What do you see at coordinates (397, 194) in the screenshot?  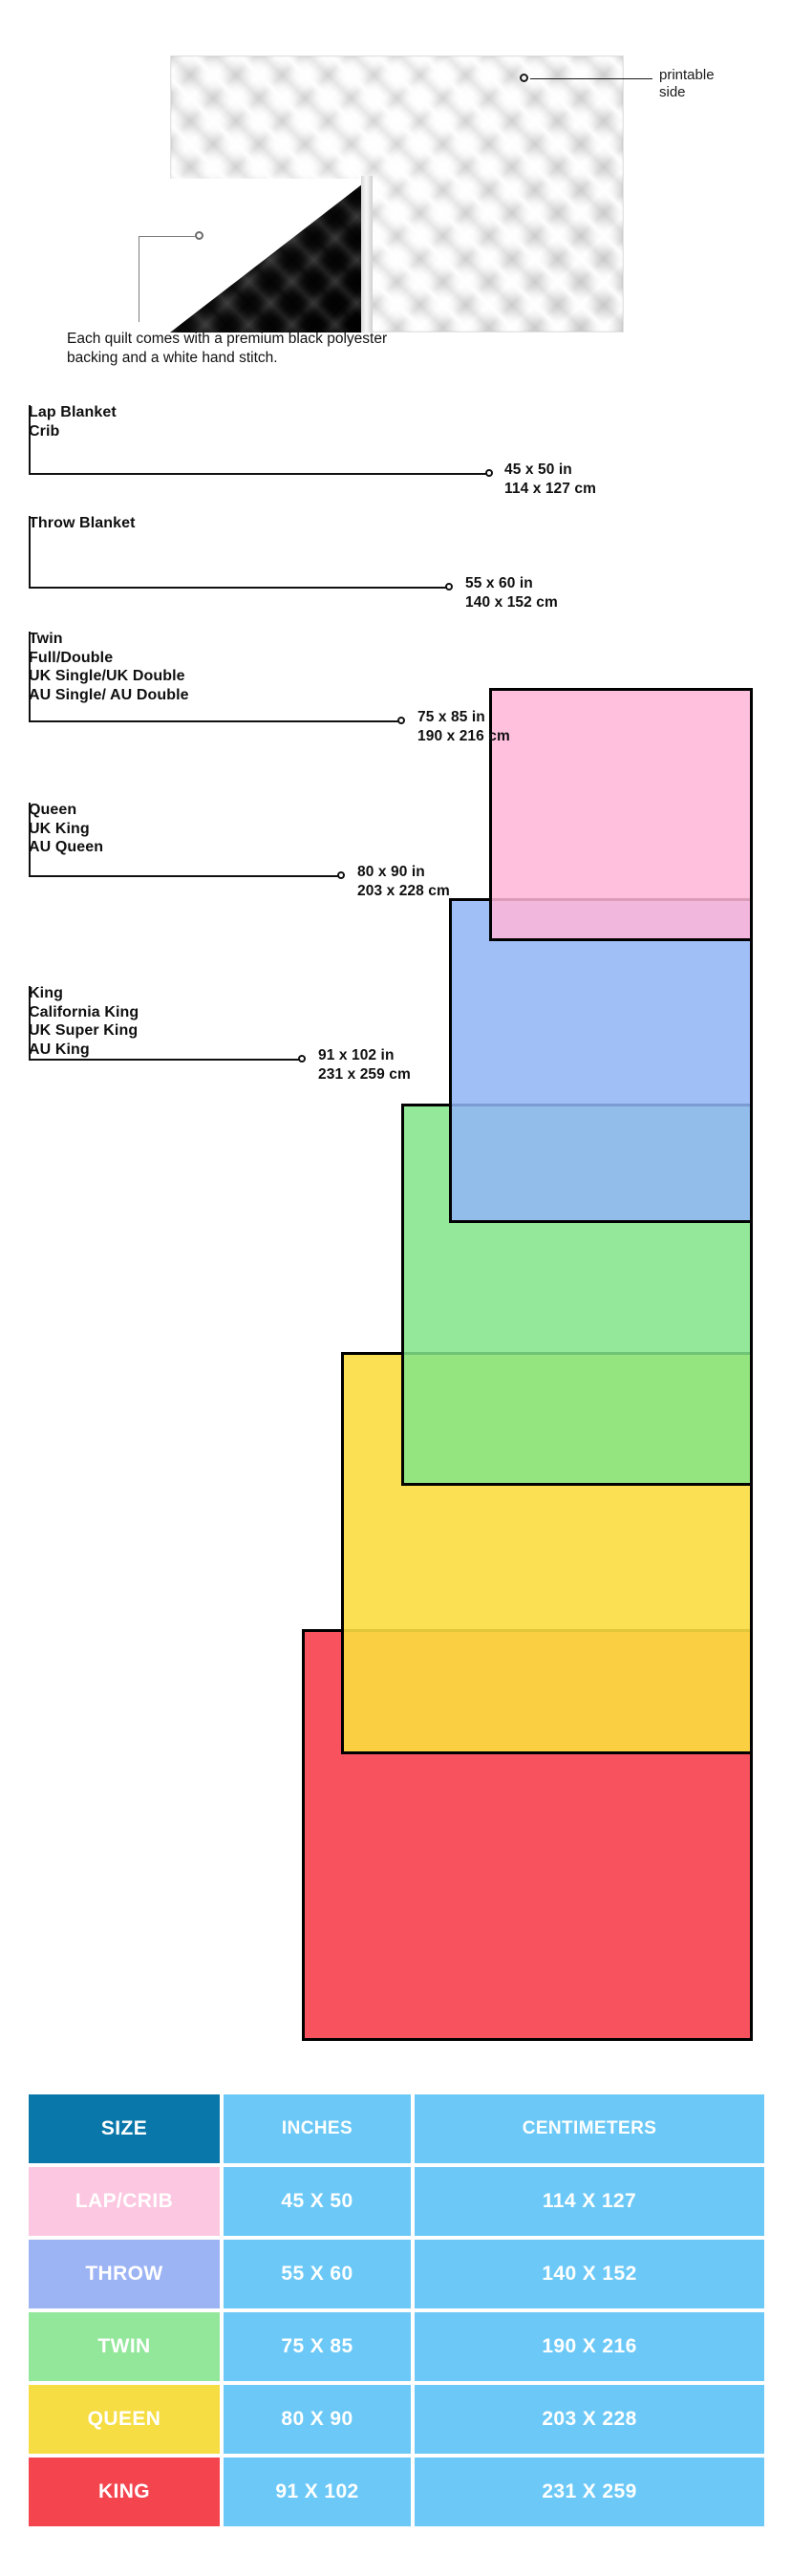 I see `quilt-illustration` at bounding box center [397, 194].